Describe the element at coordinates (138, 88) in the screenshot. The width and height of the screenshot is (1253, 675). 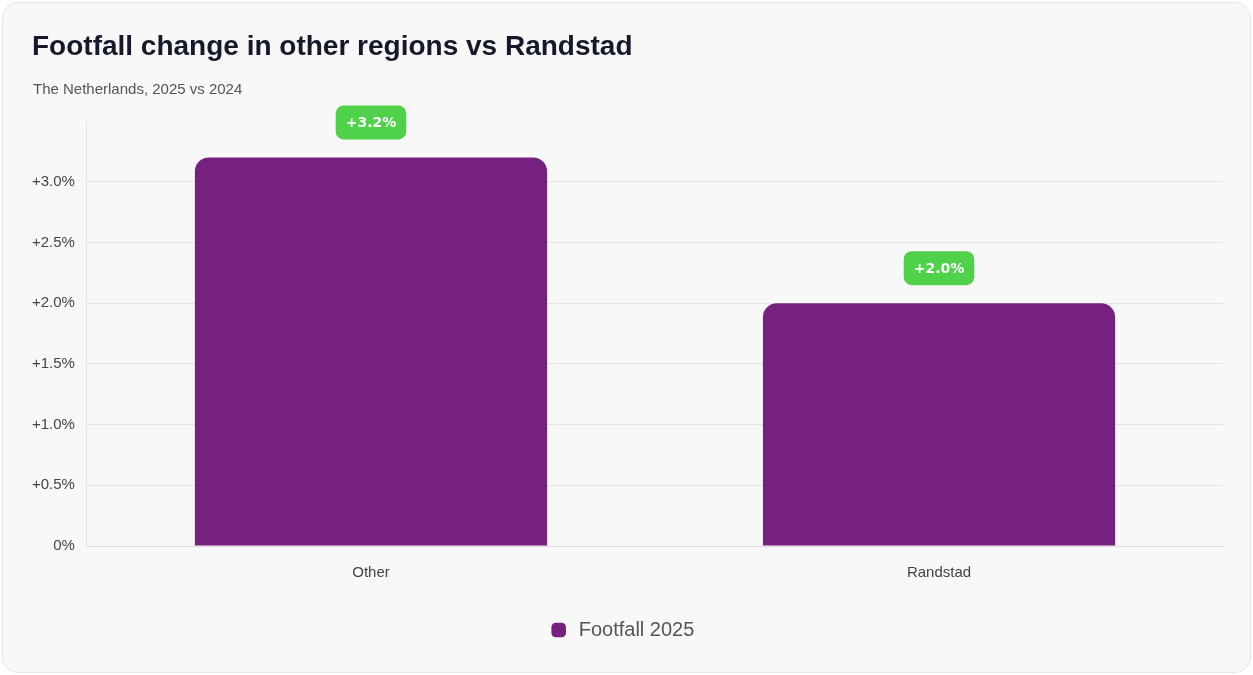
I see `chart-subtitle: The Netherlands, 2025 vs 2024` at that location.